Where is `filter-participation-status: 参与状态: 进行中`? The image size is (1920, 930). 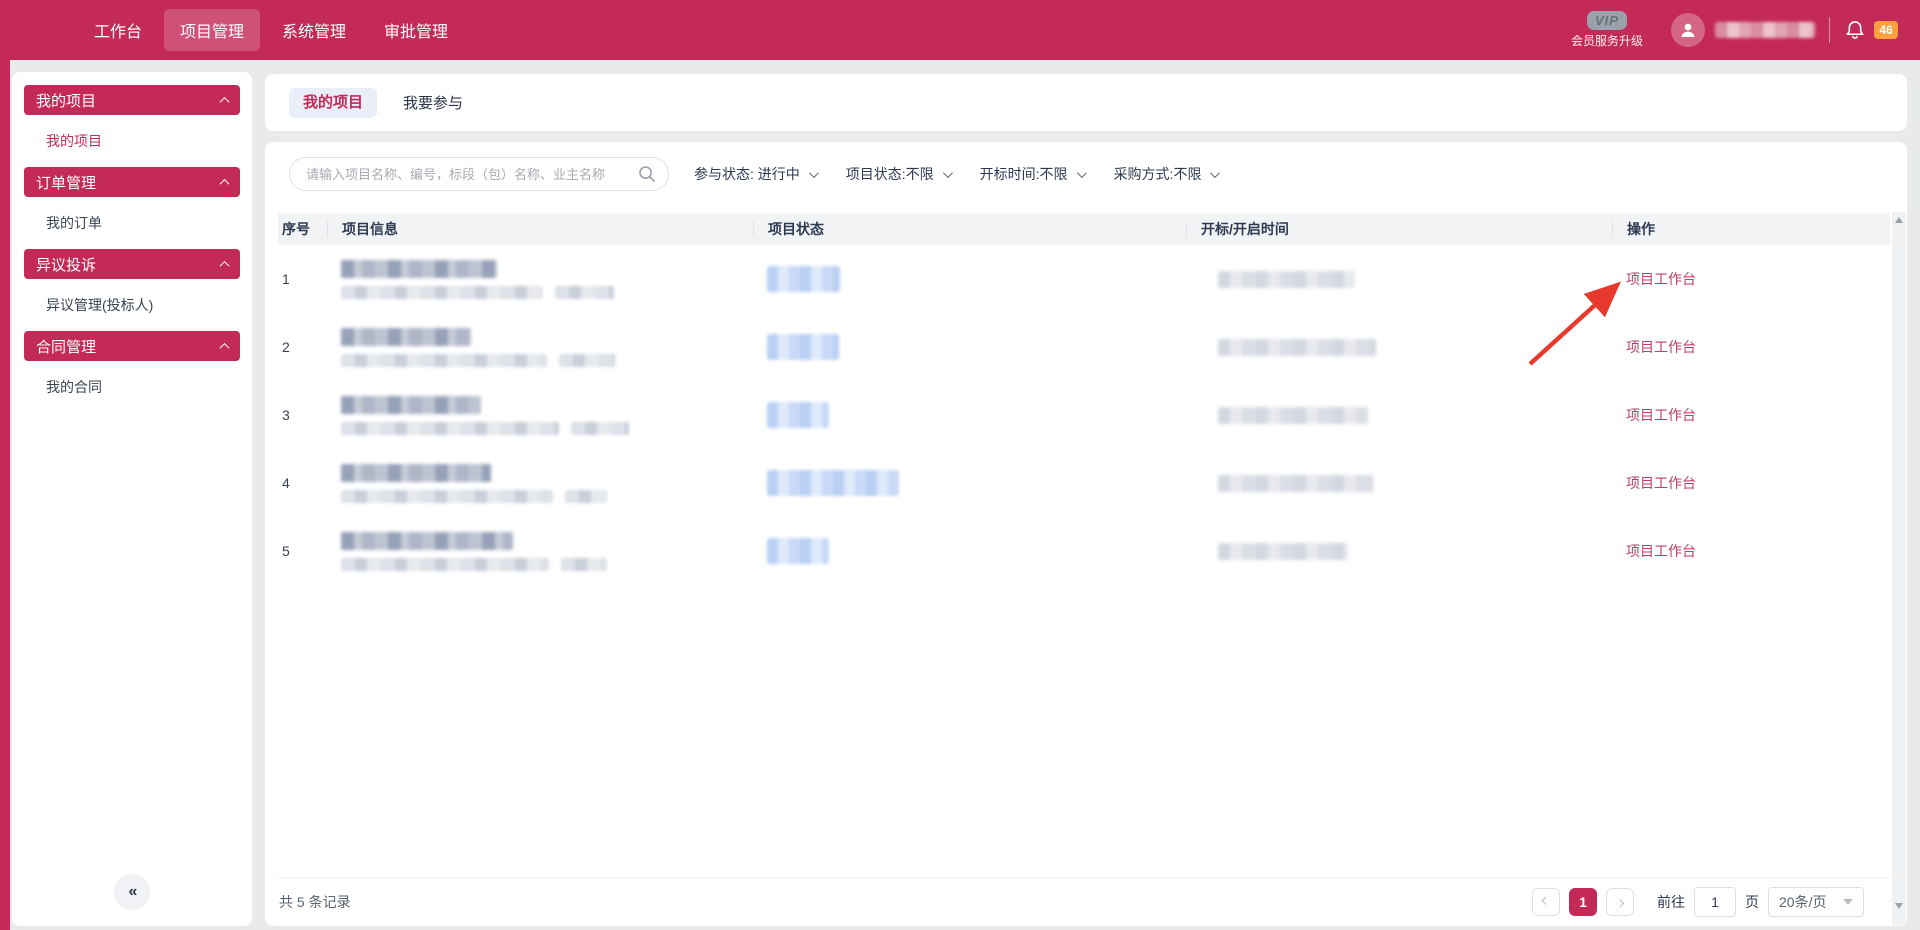 filter-participation-status: 参与状态: 进行中 is located at coordinates (756, 174).